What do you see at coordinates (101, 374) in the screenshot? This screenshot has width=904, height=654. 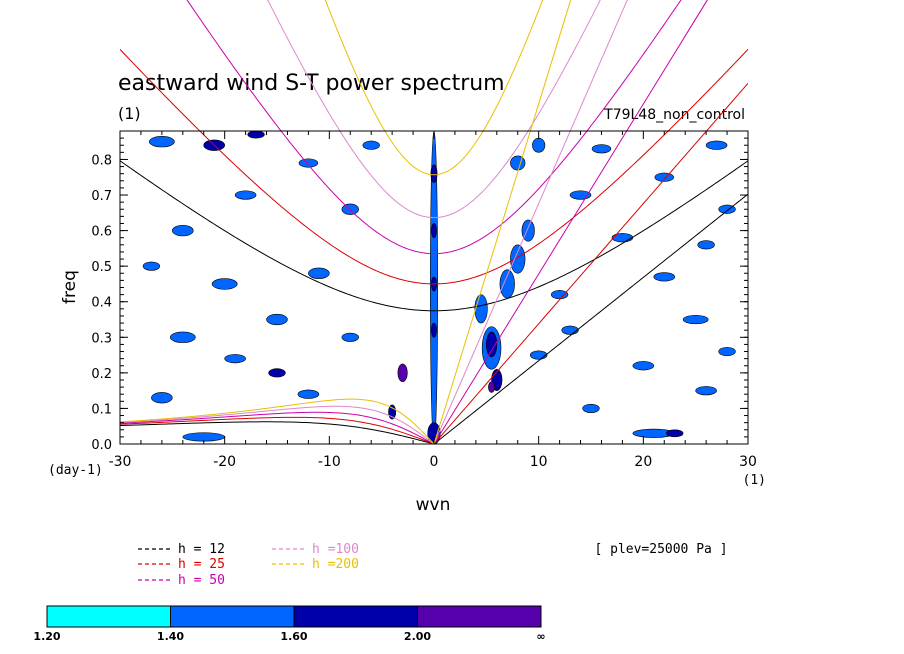 I see `y-tick-label: 0.2` at bounding box center [101, 374].